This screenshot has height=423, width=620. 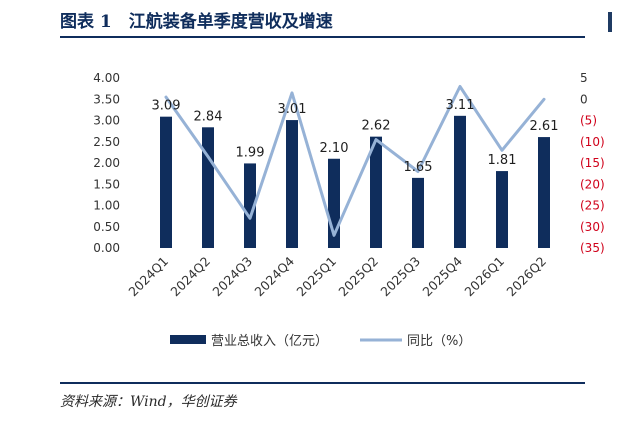 What do you see at coordinates (526, 277) in the screenshot?
I see `category-label: 2026Q2` at bounding box center [526, 277].